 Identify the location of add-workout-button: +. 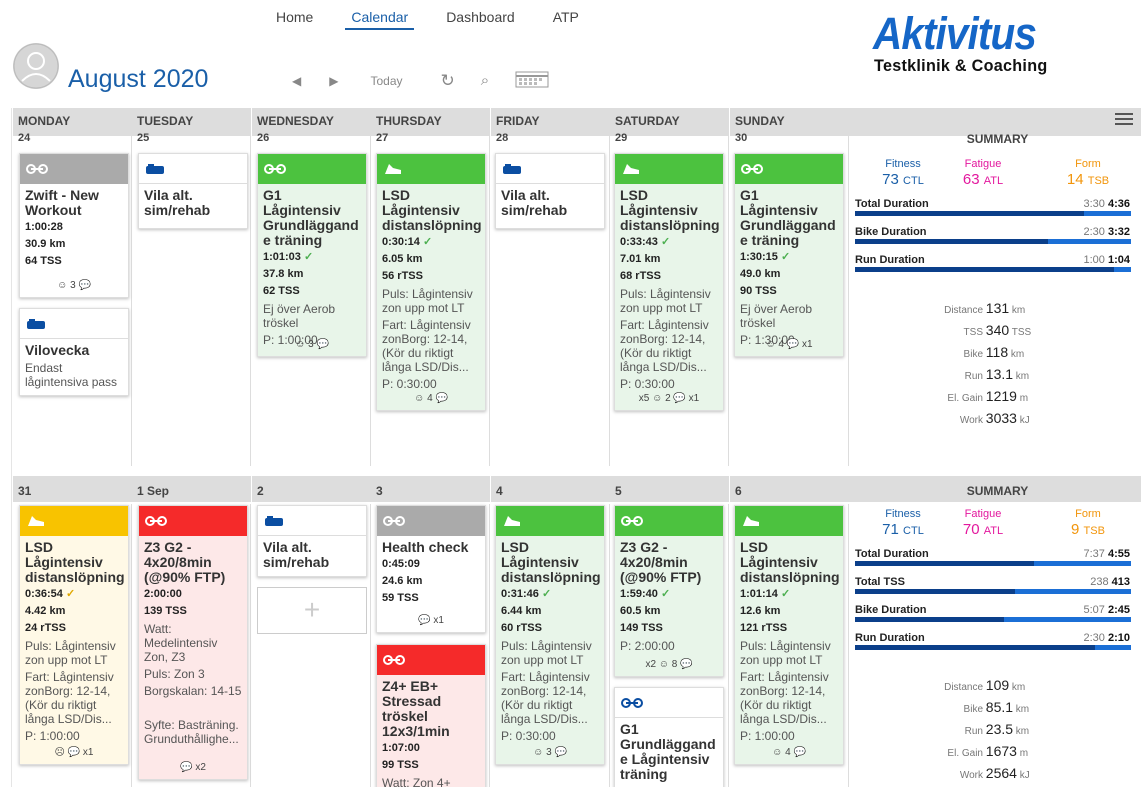
(312, 610).